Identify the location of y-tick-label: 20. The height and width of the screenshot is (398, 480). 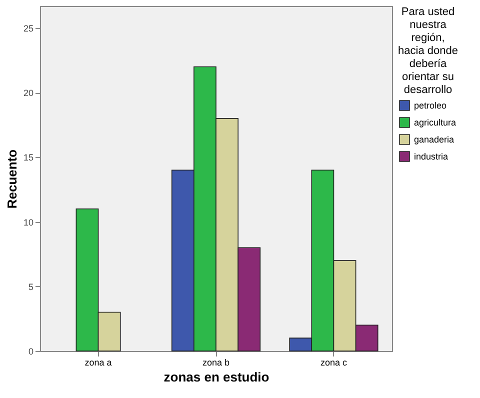
(28, 93).